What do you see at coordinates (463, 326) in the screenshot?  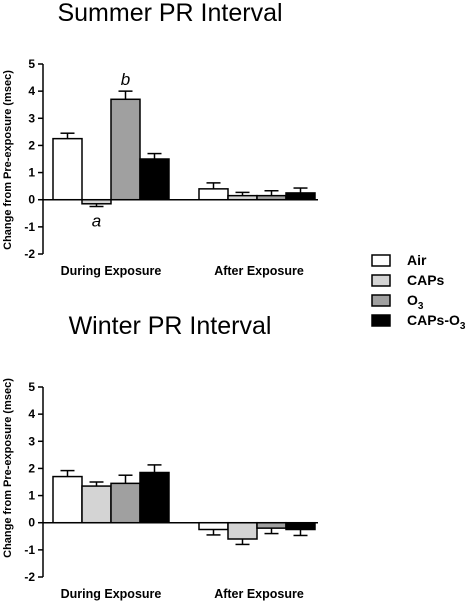 I see `legend-label-caps-o3-sub: 3` at bounding box center [463, 326].